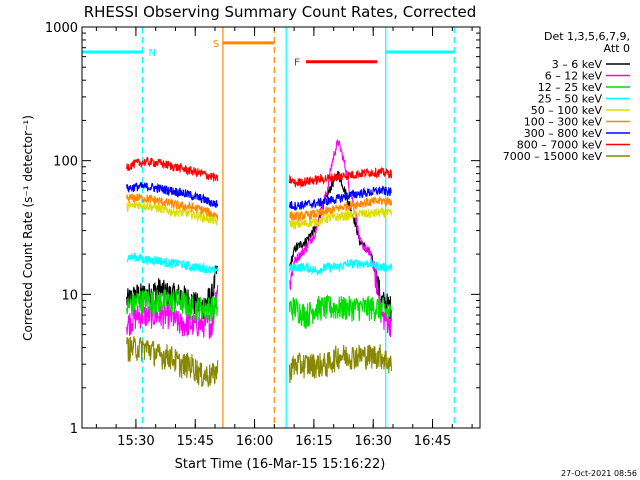  I want to click on y-tick-label: 100, so click(65, 162).